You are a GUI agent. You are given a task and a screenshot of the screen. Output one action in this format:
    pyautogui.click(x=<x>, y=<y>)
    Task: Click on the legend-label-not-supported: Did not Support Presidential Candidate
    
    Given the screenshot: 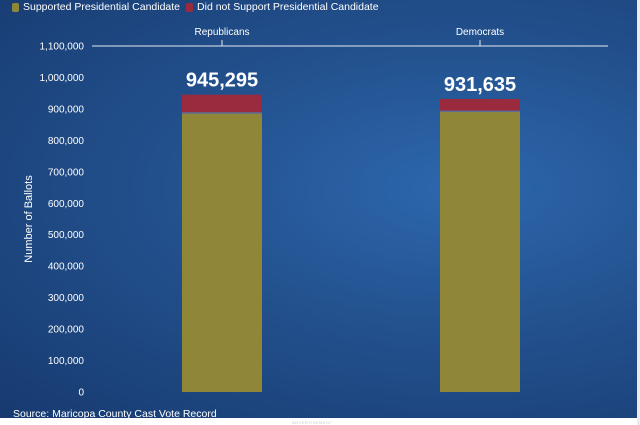 What is the action you would take?
    pyautogui.click(x=288, y=6)
    